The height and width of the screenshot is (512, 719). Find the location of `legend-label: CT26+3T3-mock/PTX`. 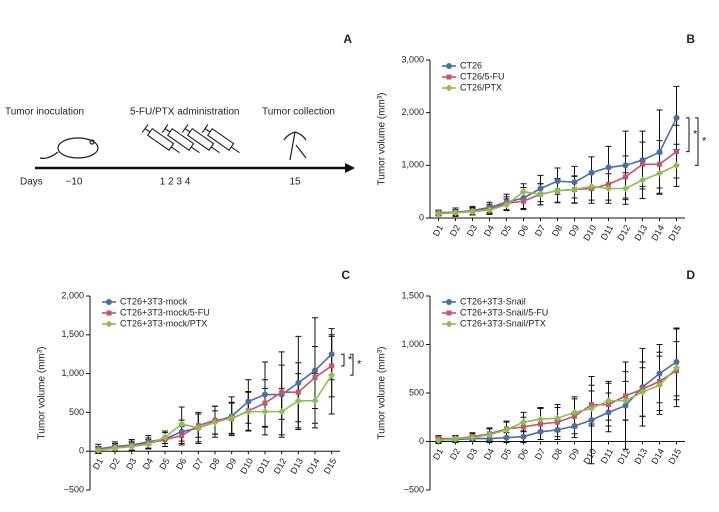

legend-label: CT26+3T3-mock/PTX is located at coordinates (163, 323).